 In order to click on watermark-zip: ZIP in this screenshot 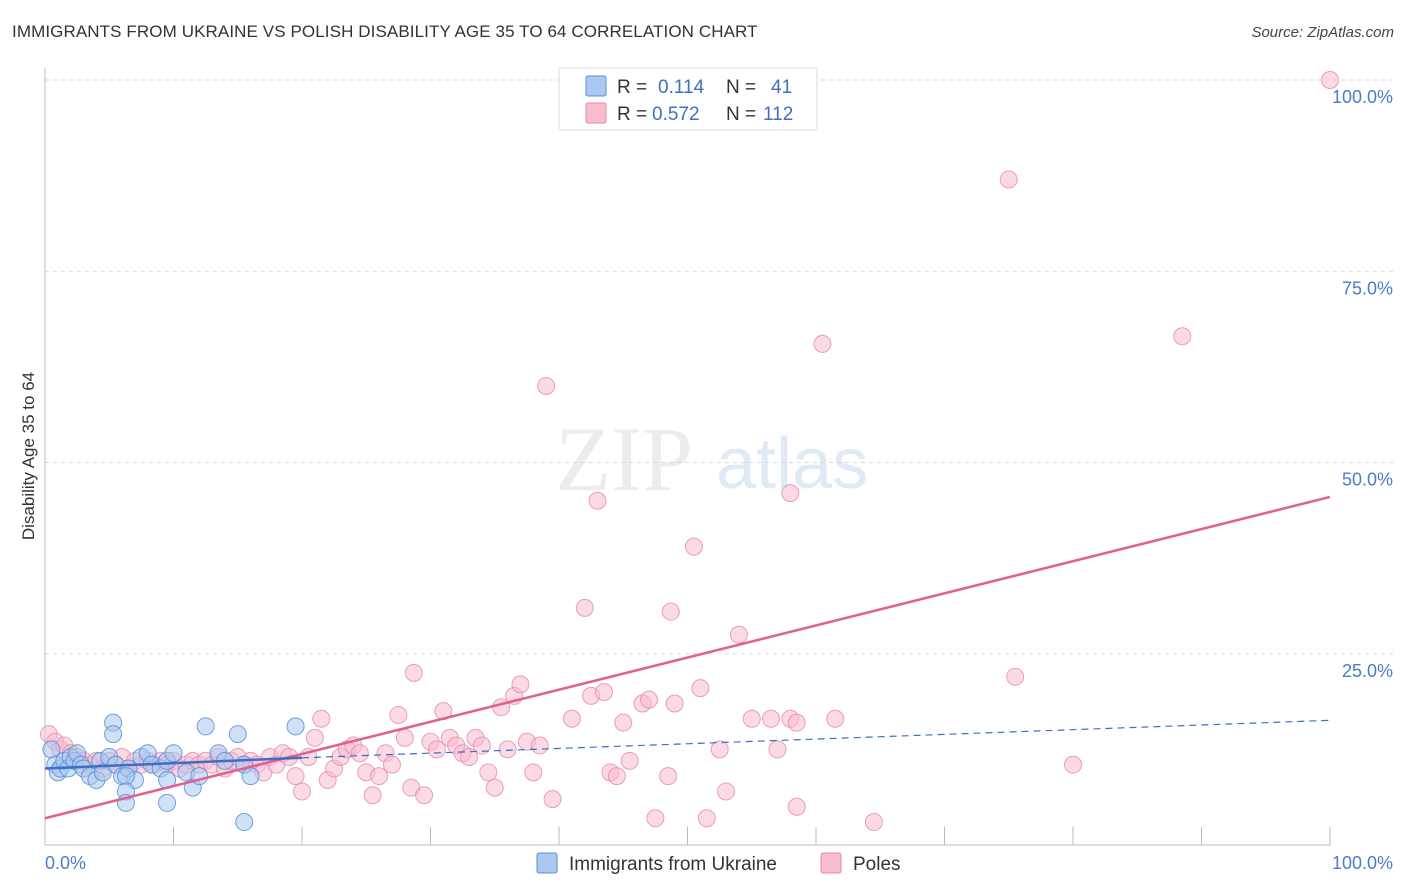, I will do `click(624, 459)`.